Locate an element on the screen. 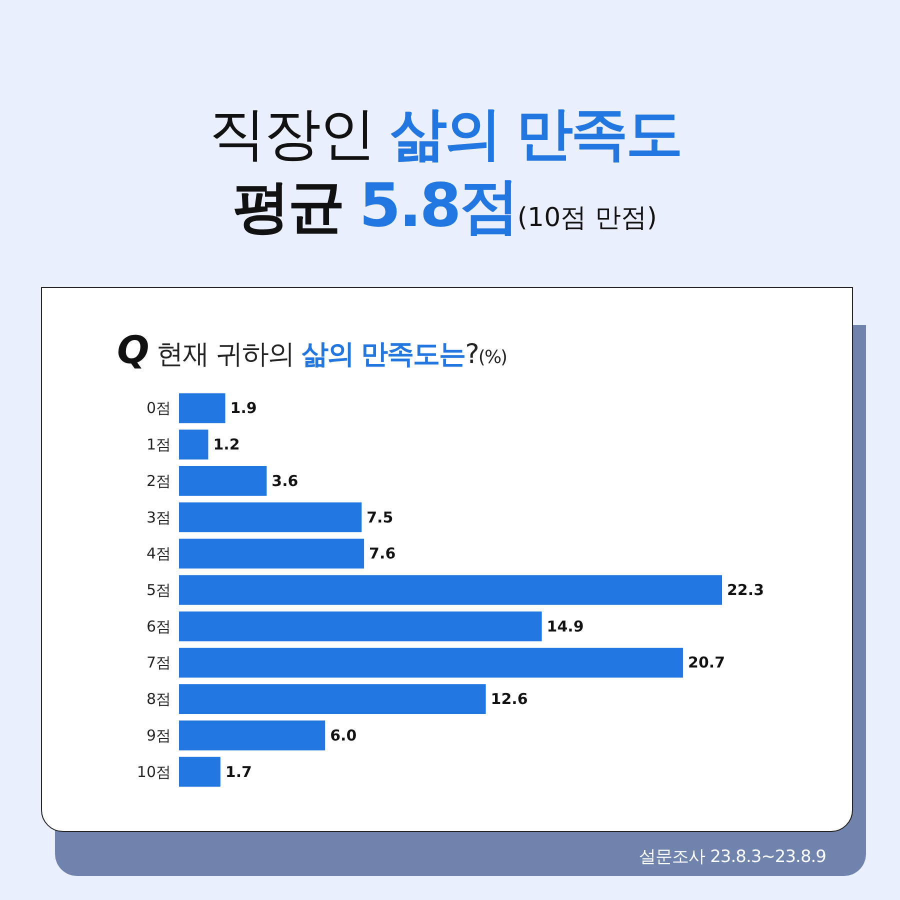 Image resolution: width=900 pixels, height=900 pixels. y-tick-label: 1점 is located at coordinates (158, 445).